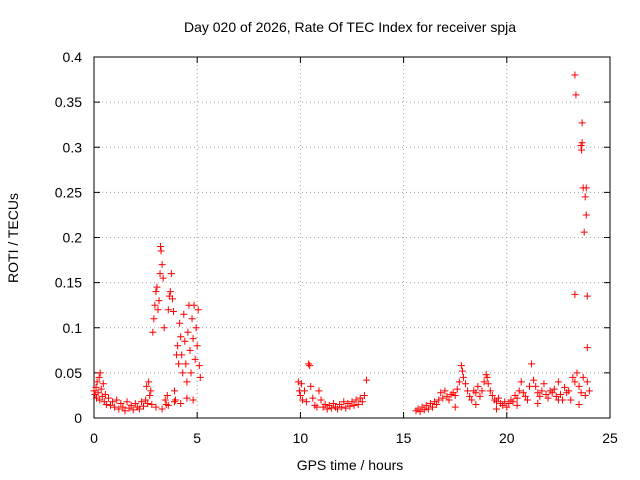 The height and width of the screenshot is (480, 640). I want to click on y-tick-label: 0.1, so click(73, 328).